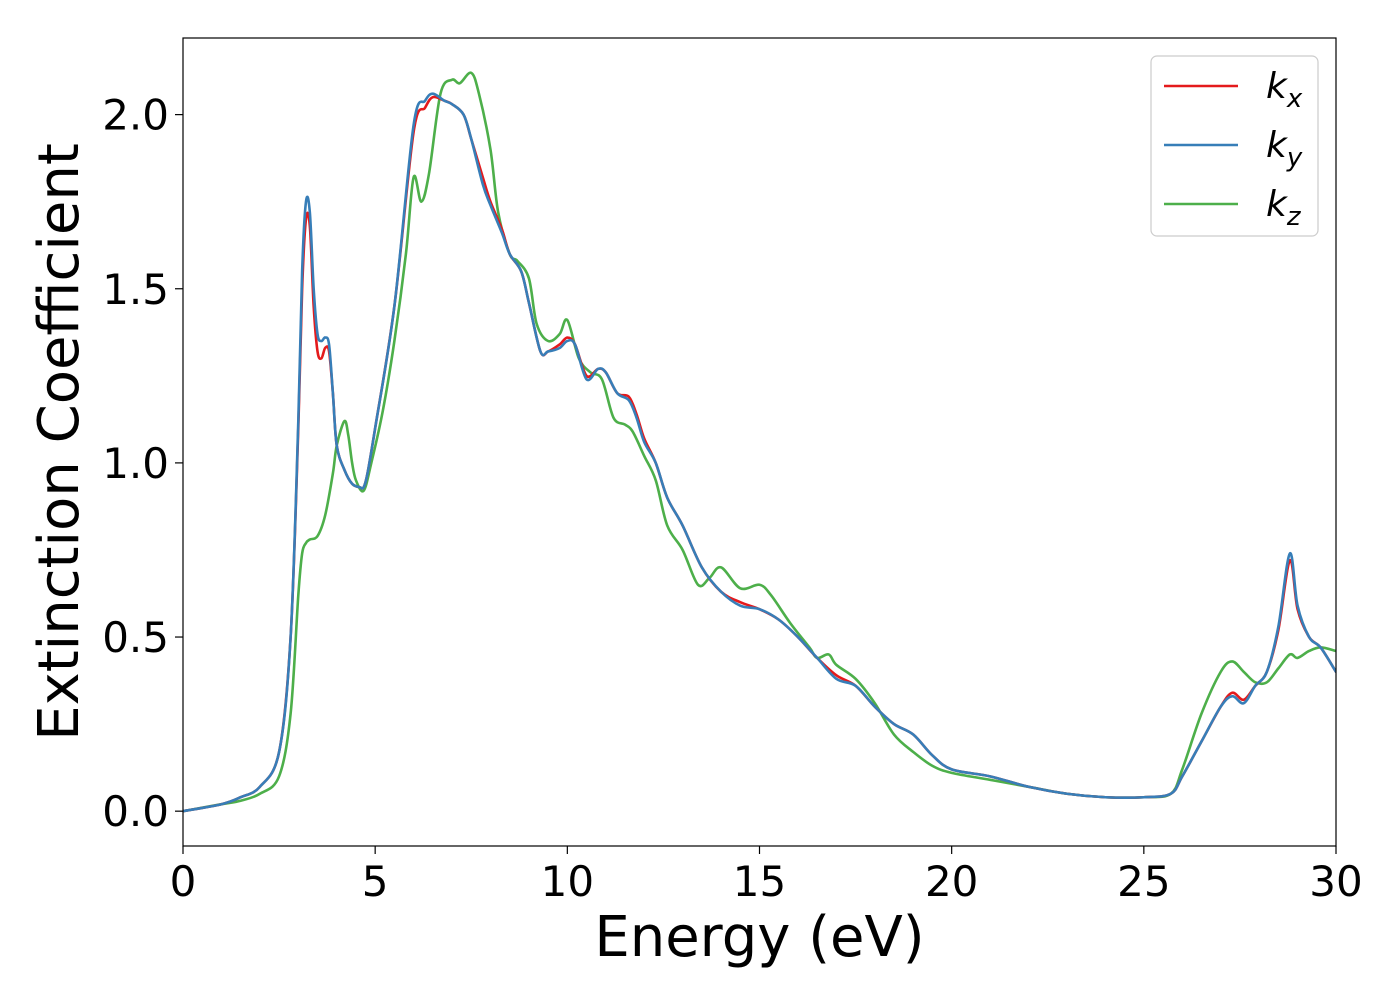 Image resolution: width=1400 pixels, height=1005 pixels. Describe the element at coordinates (1284, 149) in the screenshot. I see `legend-label-y: ky` at that location.